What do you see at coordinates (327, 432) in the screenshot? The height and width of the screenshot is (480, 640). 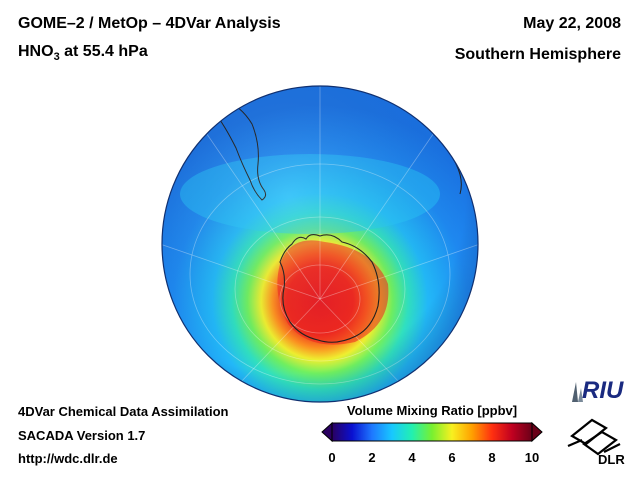 I see `colorbar-low-arrow` at bounding box center [327, 432].